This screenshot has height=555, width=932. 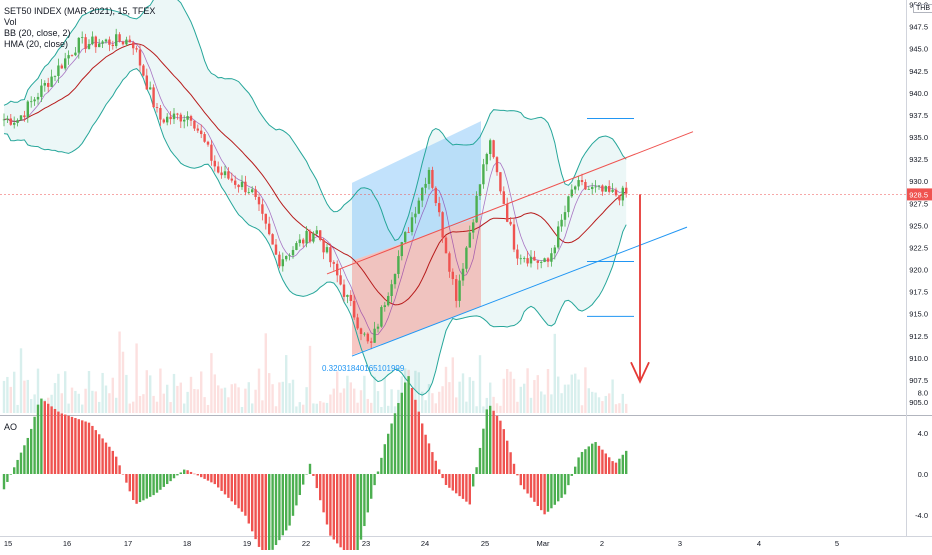 I want to click on x-tick-label: 24, so click(x=425, y=543).